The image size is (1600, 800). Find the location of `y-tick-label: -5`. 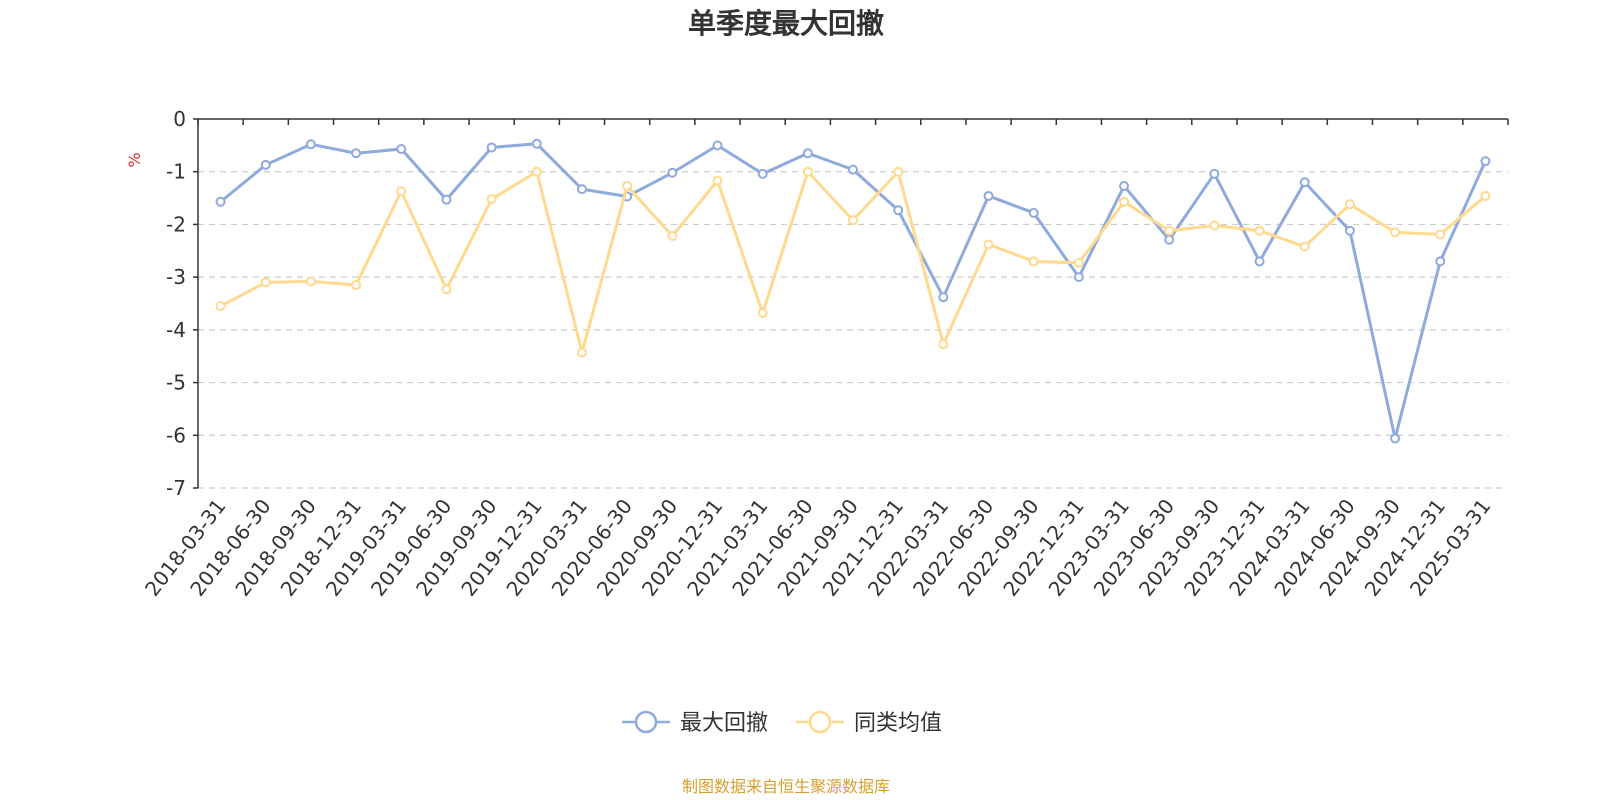

y-tick-label: -5 is located at coordinates (176, 383).